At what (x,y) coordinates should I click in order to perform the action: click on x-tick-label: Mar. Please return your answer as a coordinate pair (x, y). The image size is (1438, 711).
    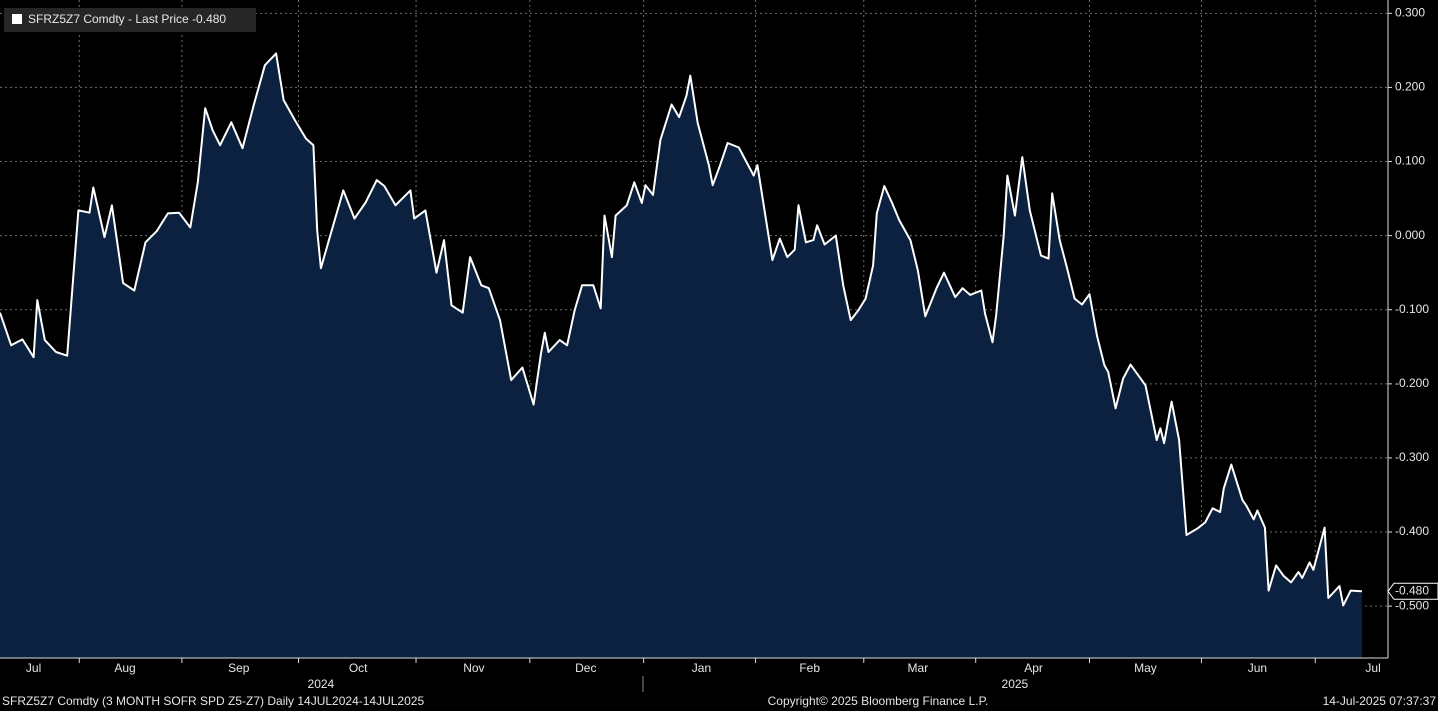
    Looking at the image, I should click on (918, 668).